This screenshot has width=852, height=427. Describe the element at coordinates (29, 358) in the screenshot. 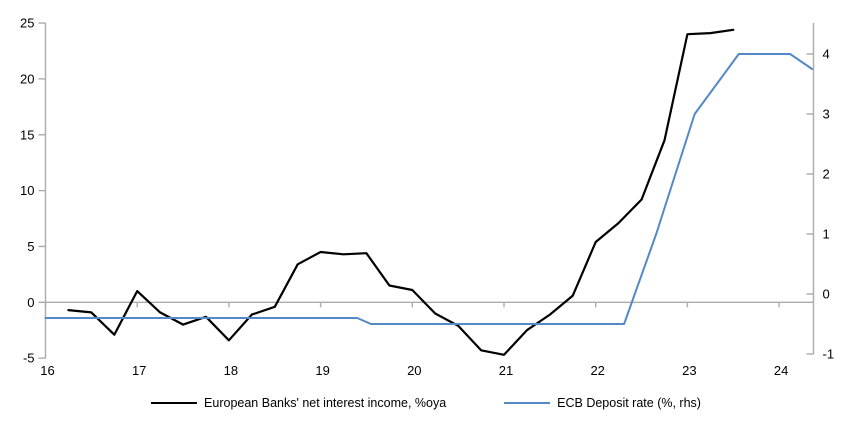

I see `left-axis-tick-label: -5` at that location.